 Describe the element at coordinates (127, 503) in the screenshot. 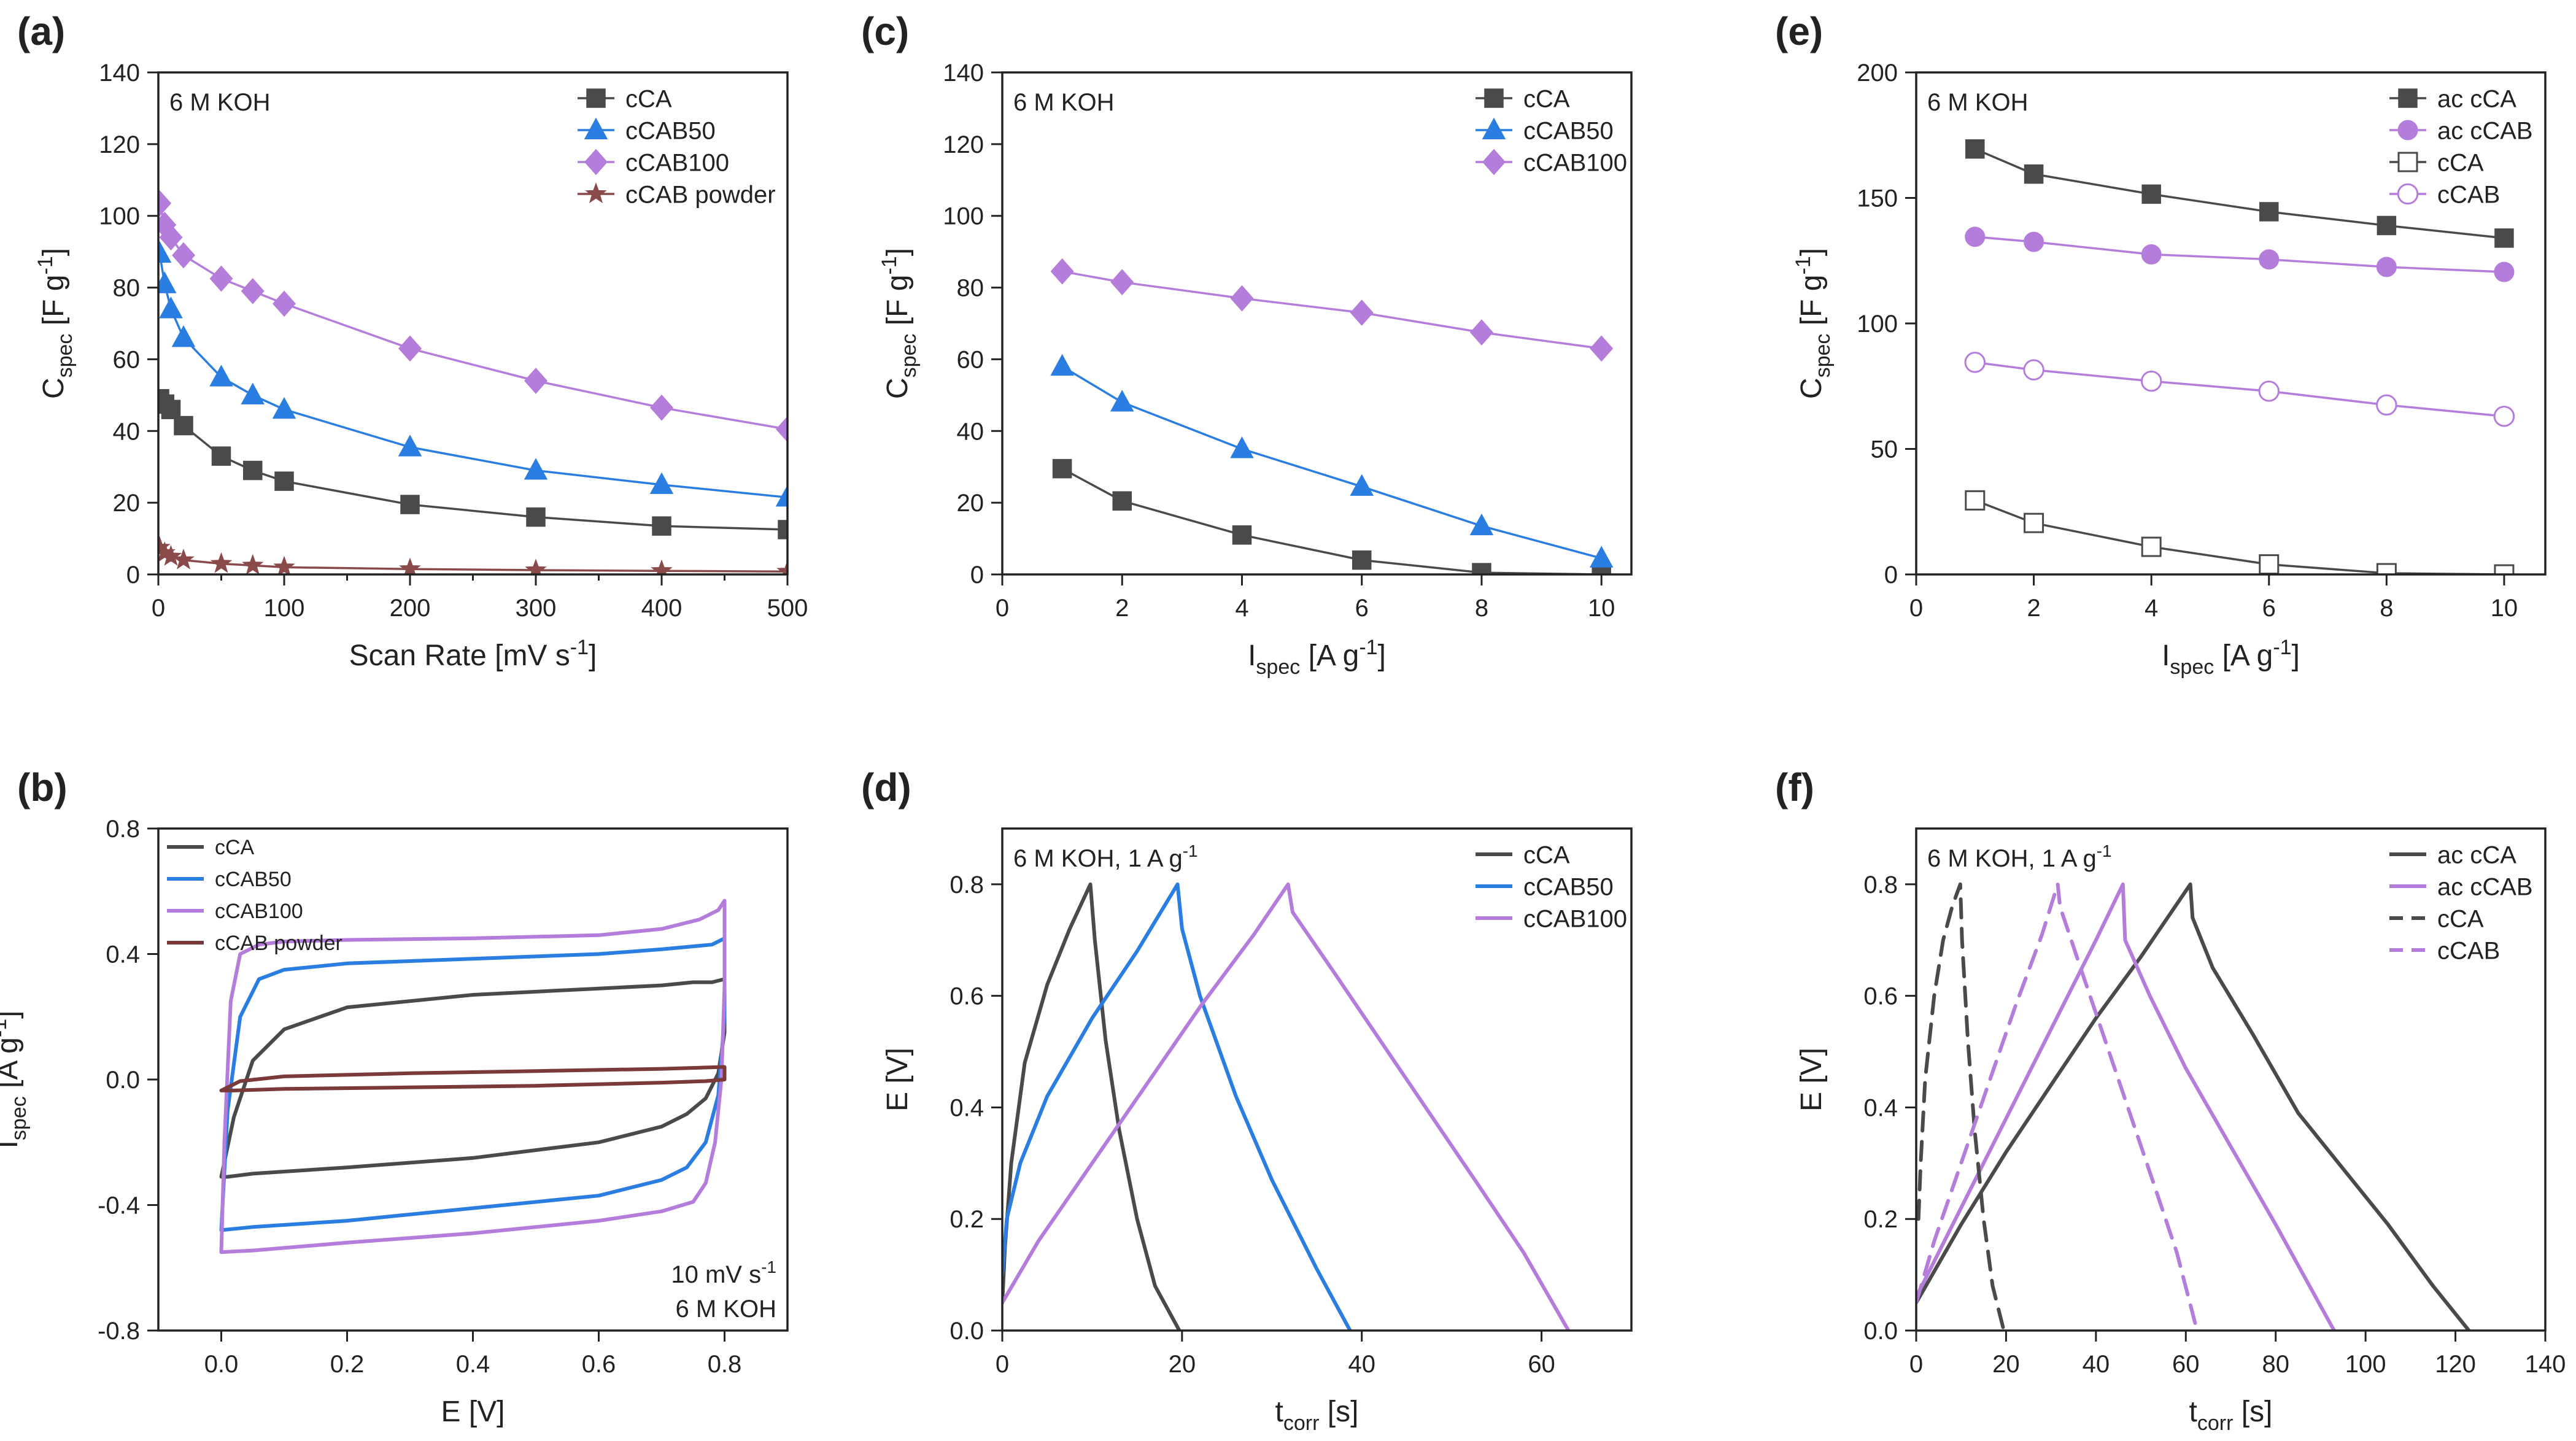

I see `y-tick-label: 20` at that location.